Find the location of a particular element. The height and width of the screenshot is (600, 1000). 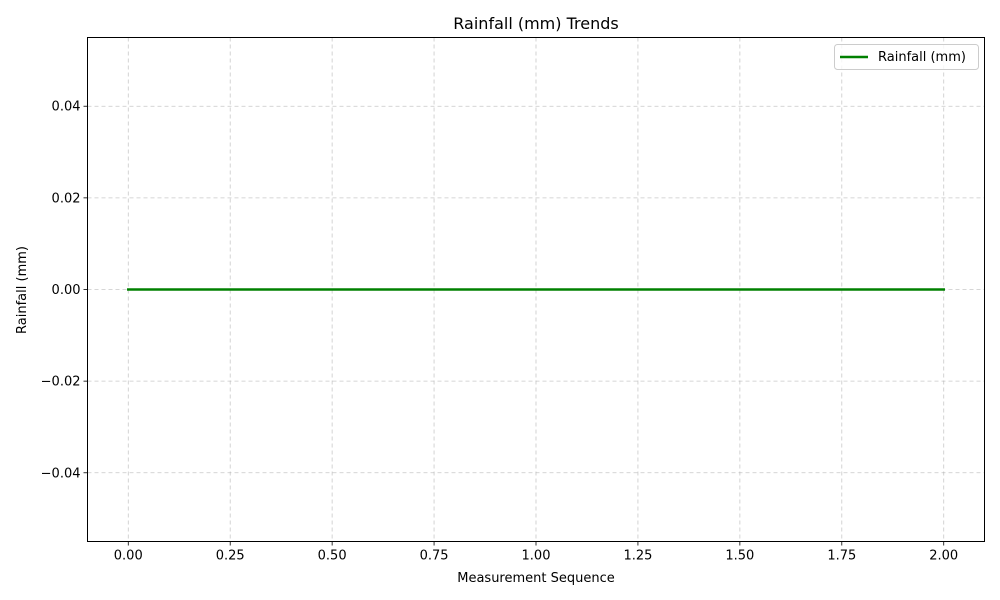

y-tick-label: −0.02 is located at coordinates (61, 382).